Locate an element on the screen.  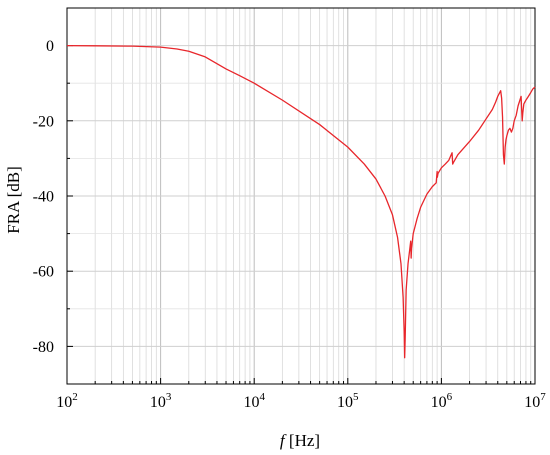
y-tick-label: 0 is located at coordinates (50, 46).